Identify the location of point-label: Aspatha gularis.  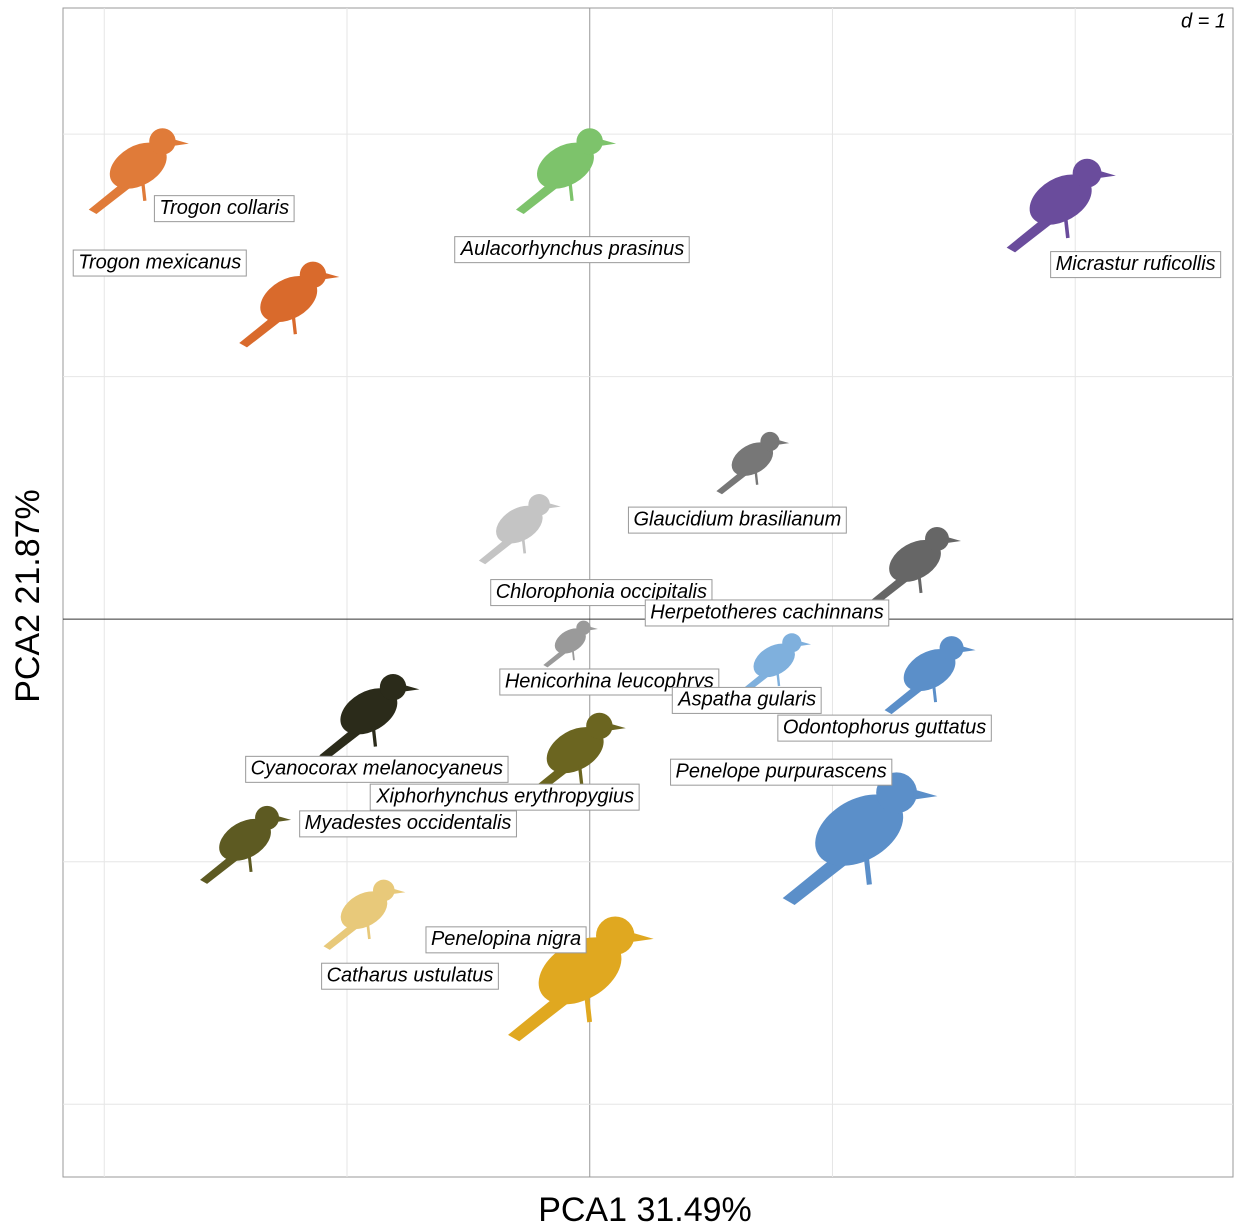
(746, 700).